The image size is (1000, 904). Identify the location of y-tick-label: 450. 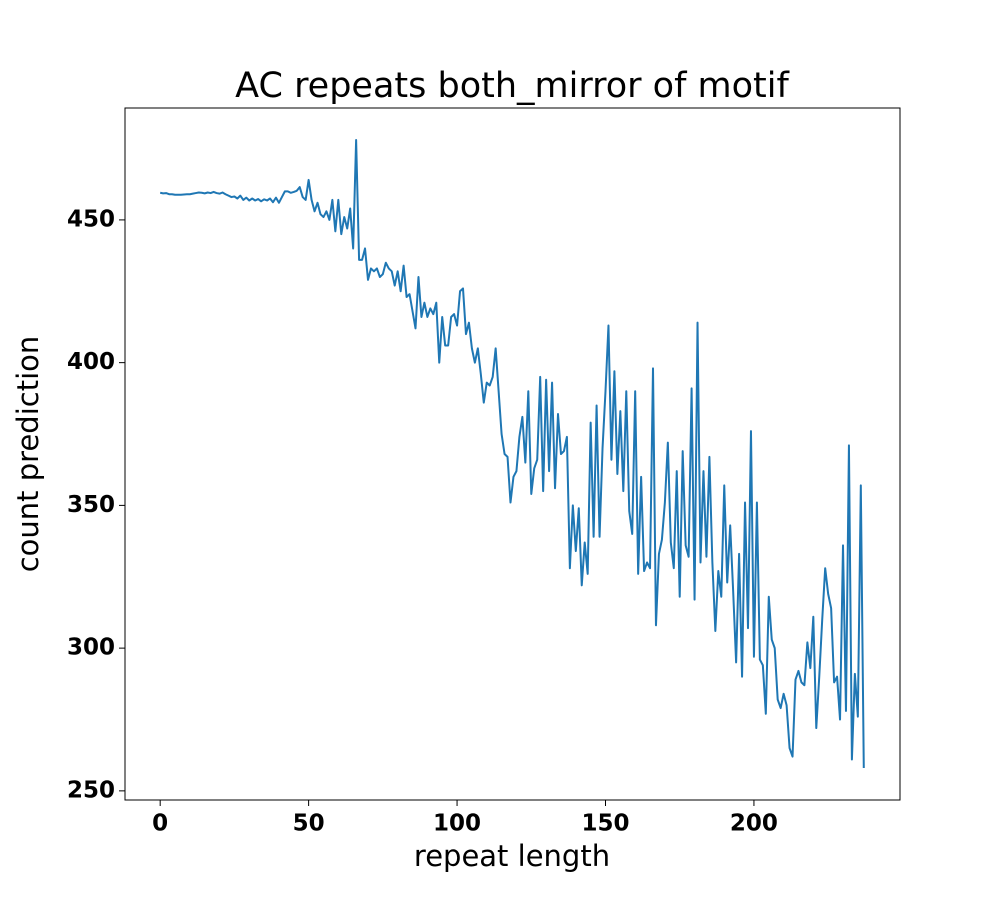
(91, 219).